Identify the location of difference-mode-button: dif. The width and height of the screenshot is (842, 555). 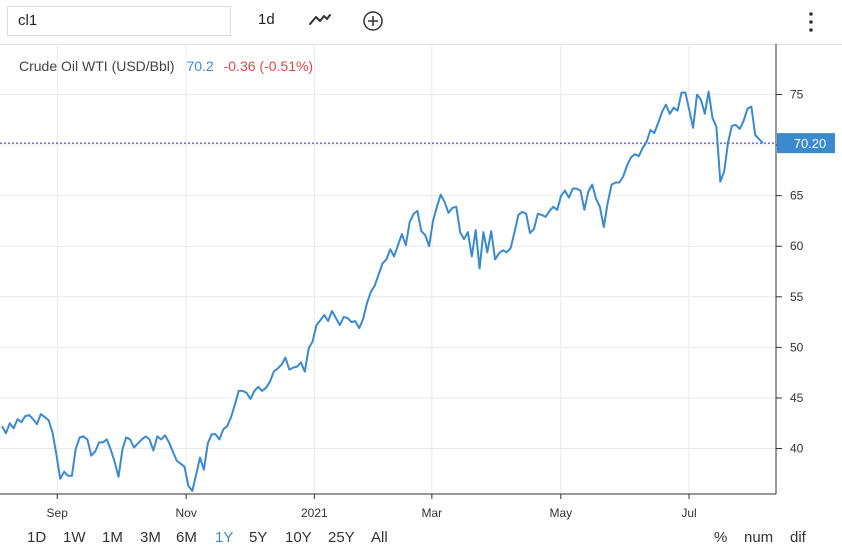
(798, 537).